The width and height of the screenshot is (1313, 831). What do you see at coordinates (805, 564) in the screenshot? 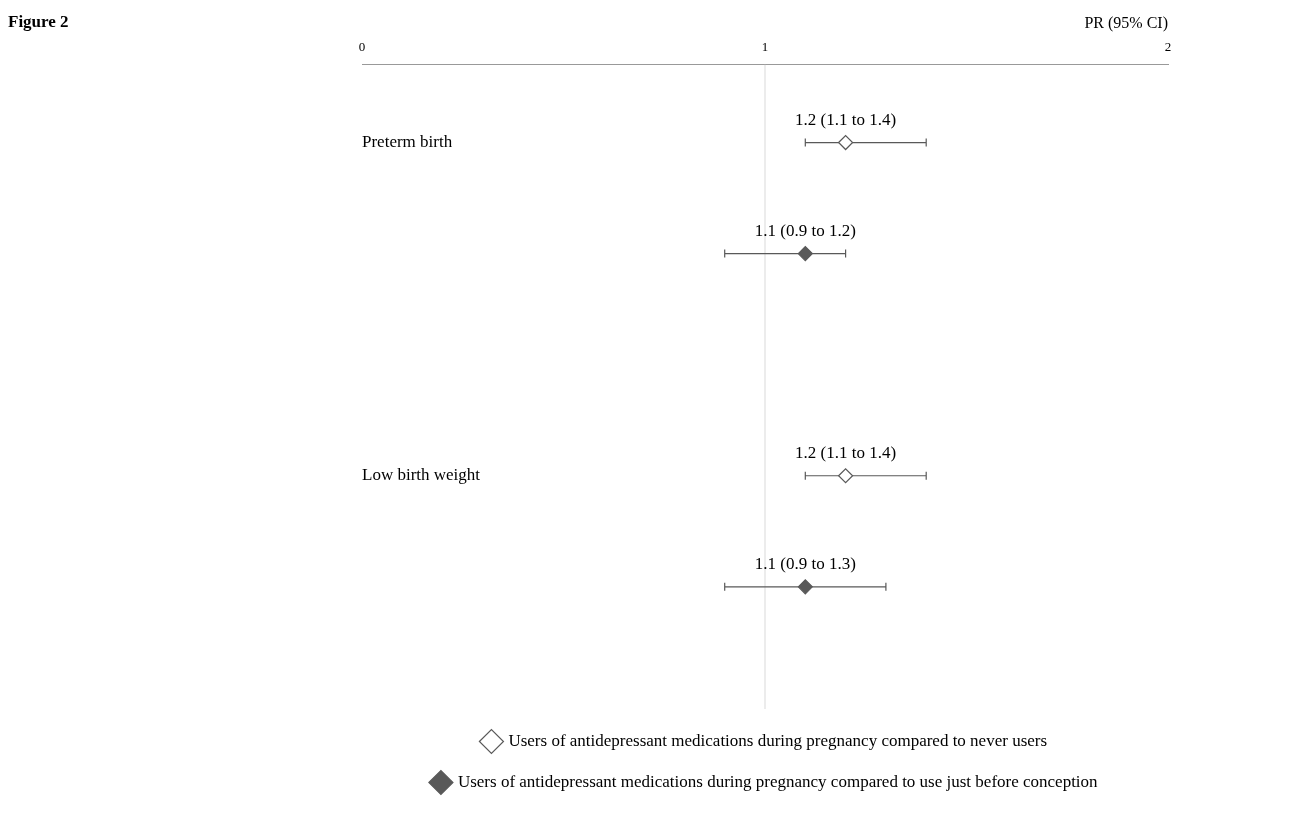
I see `data-label: 1.1 (0.9 to 1.3)` at bounding box center [805, 564].